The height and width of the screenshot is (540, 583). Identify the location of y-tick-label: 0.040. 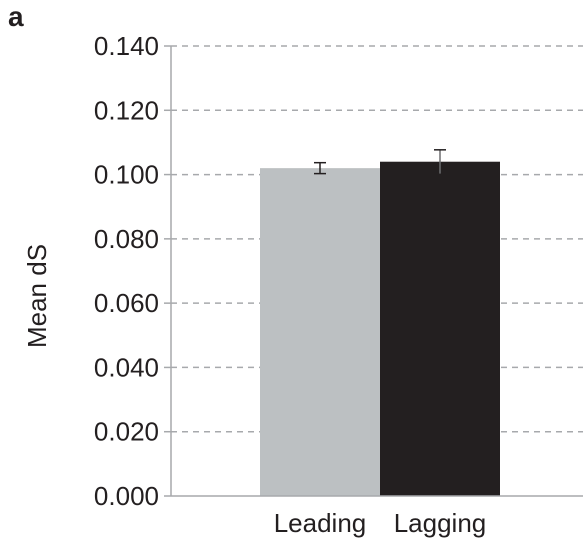
(126, 367).